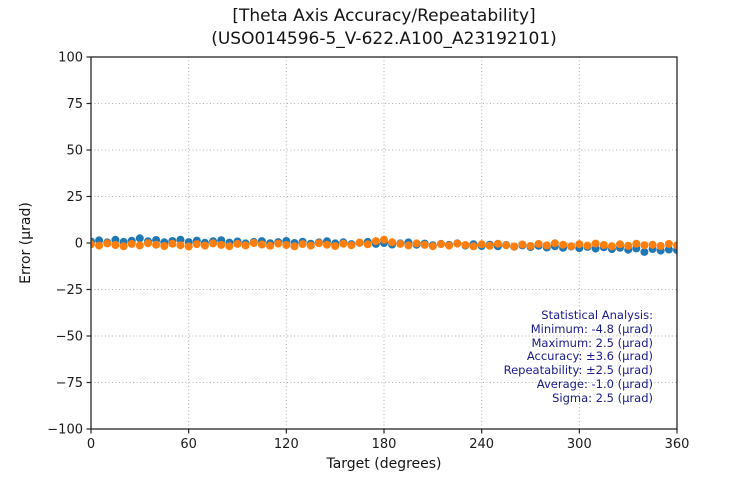 This screenshot has height=485, width=750. What do you see at coordinates (384, 444) in the screenshot?
I see `x-tick-label: 180` at bounding box center [384, 444].